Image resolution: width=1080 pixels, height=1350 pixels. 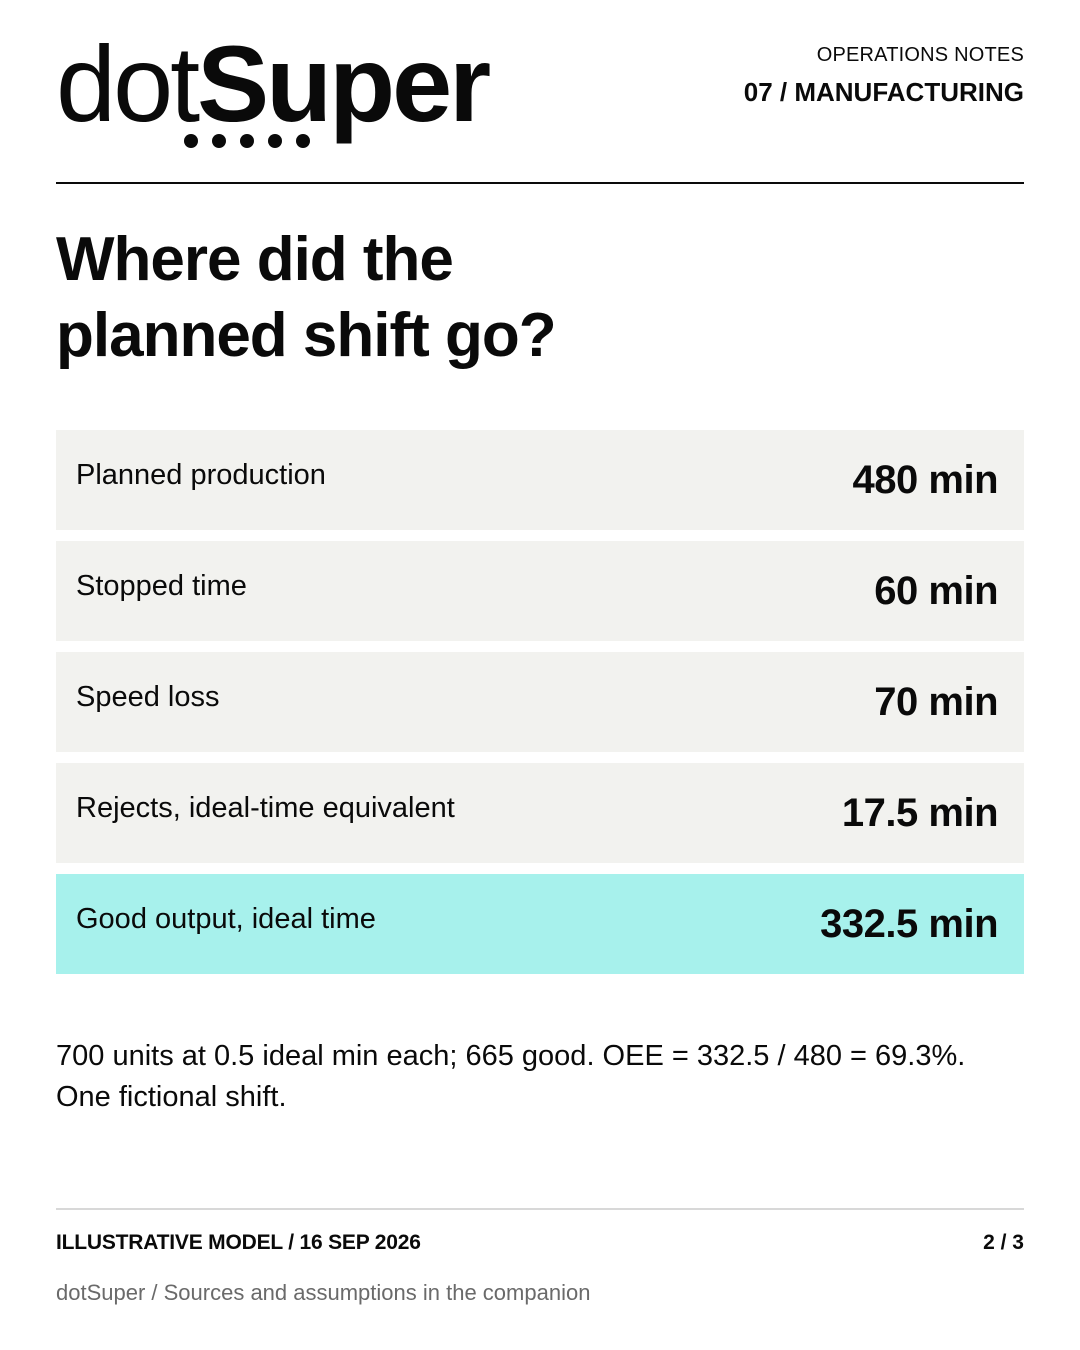 I want to click on page-title-line: planned shift go?, so click(x=306, y=335).